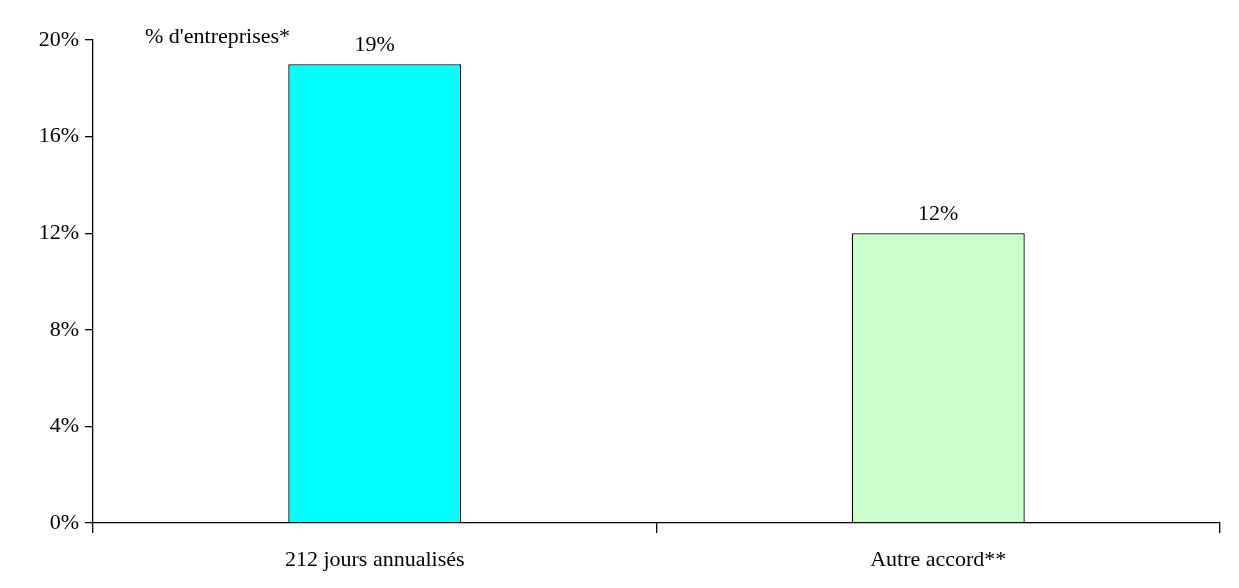 This screenshot has height=588, width=1239. Describe the element at coordinates (938, 558) in the screenshot. I see `x-tick-label: Autre accord**` at that location.